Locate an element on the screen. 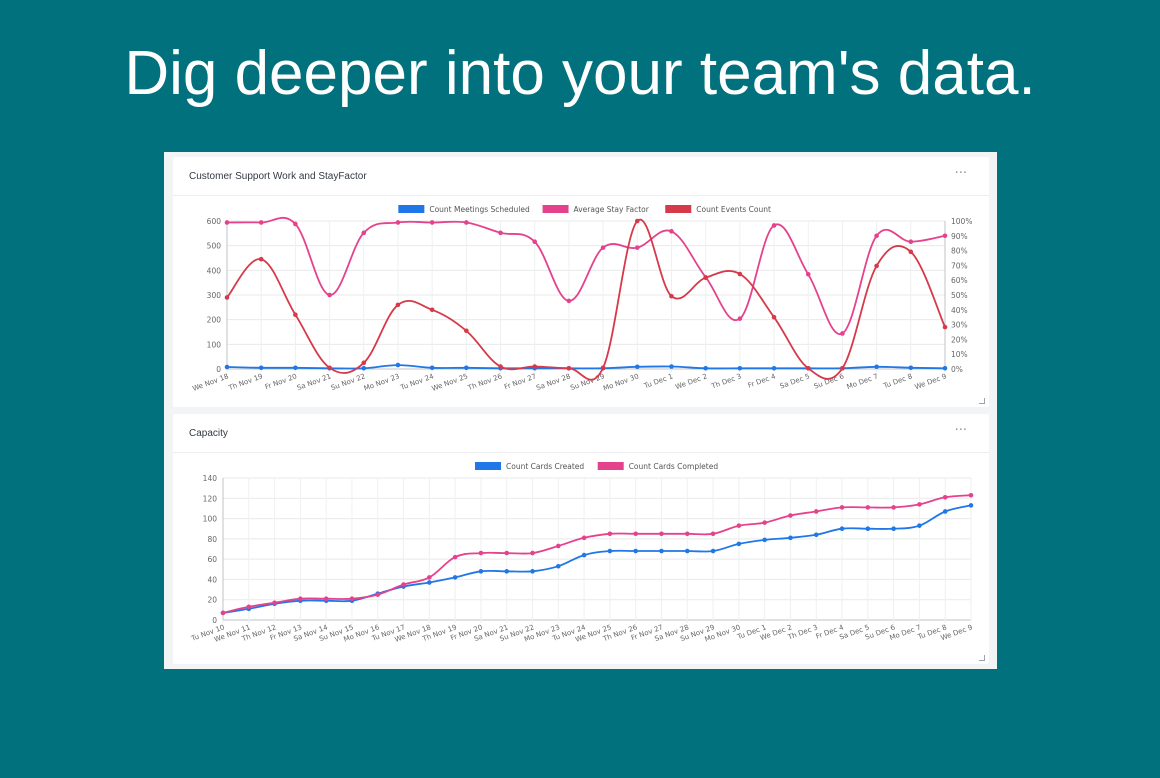  support-panel-resize-handle is located at coordinates (982, 401).